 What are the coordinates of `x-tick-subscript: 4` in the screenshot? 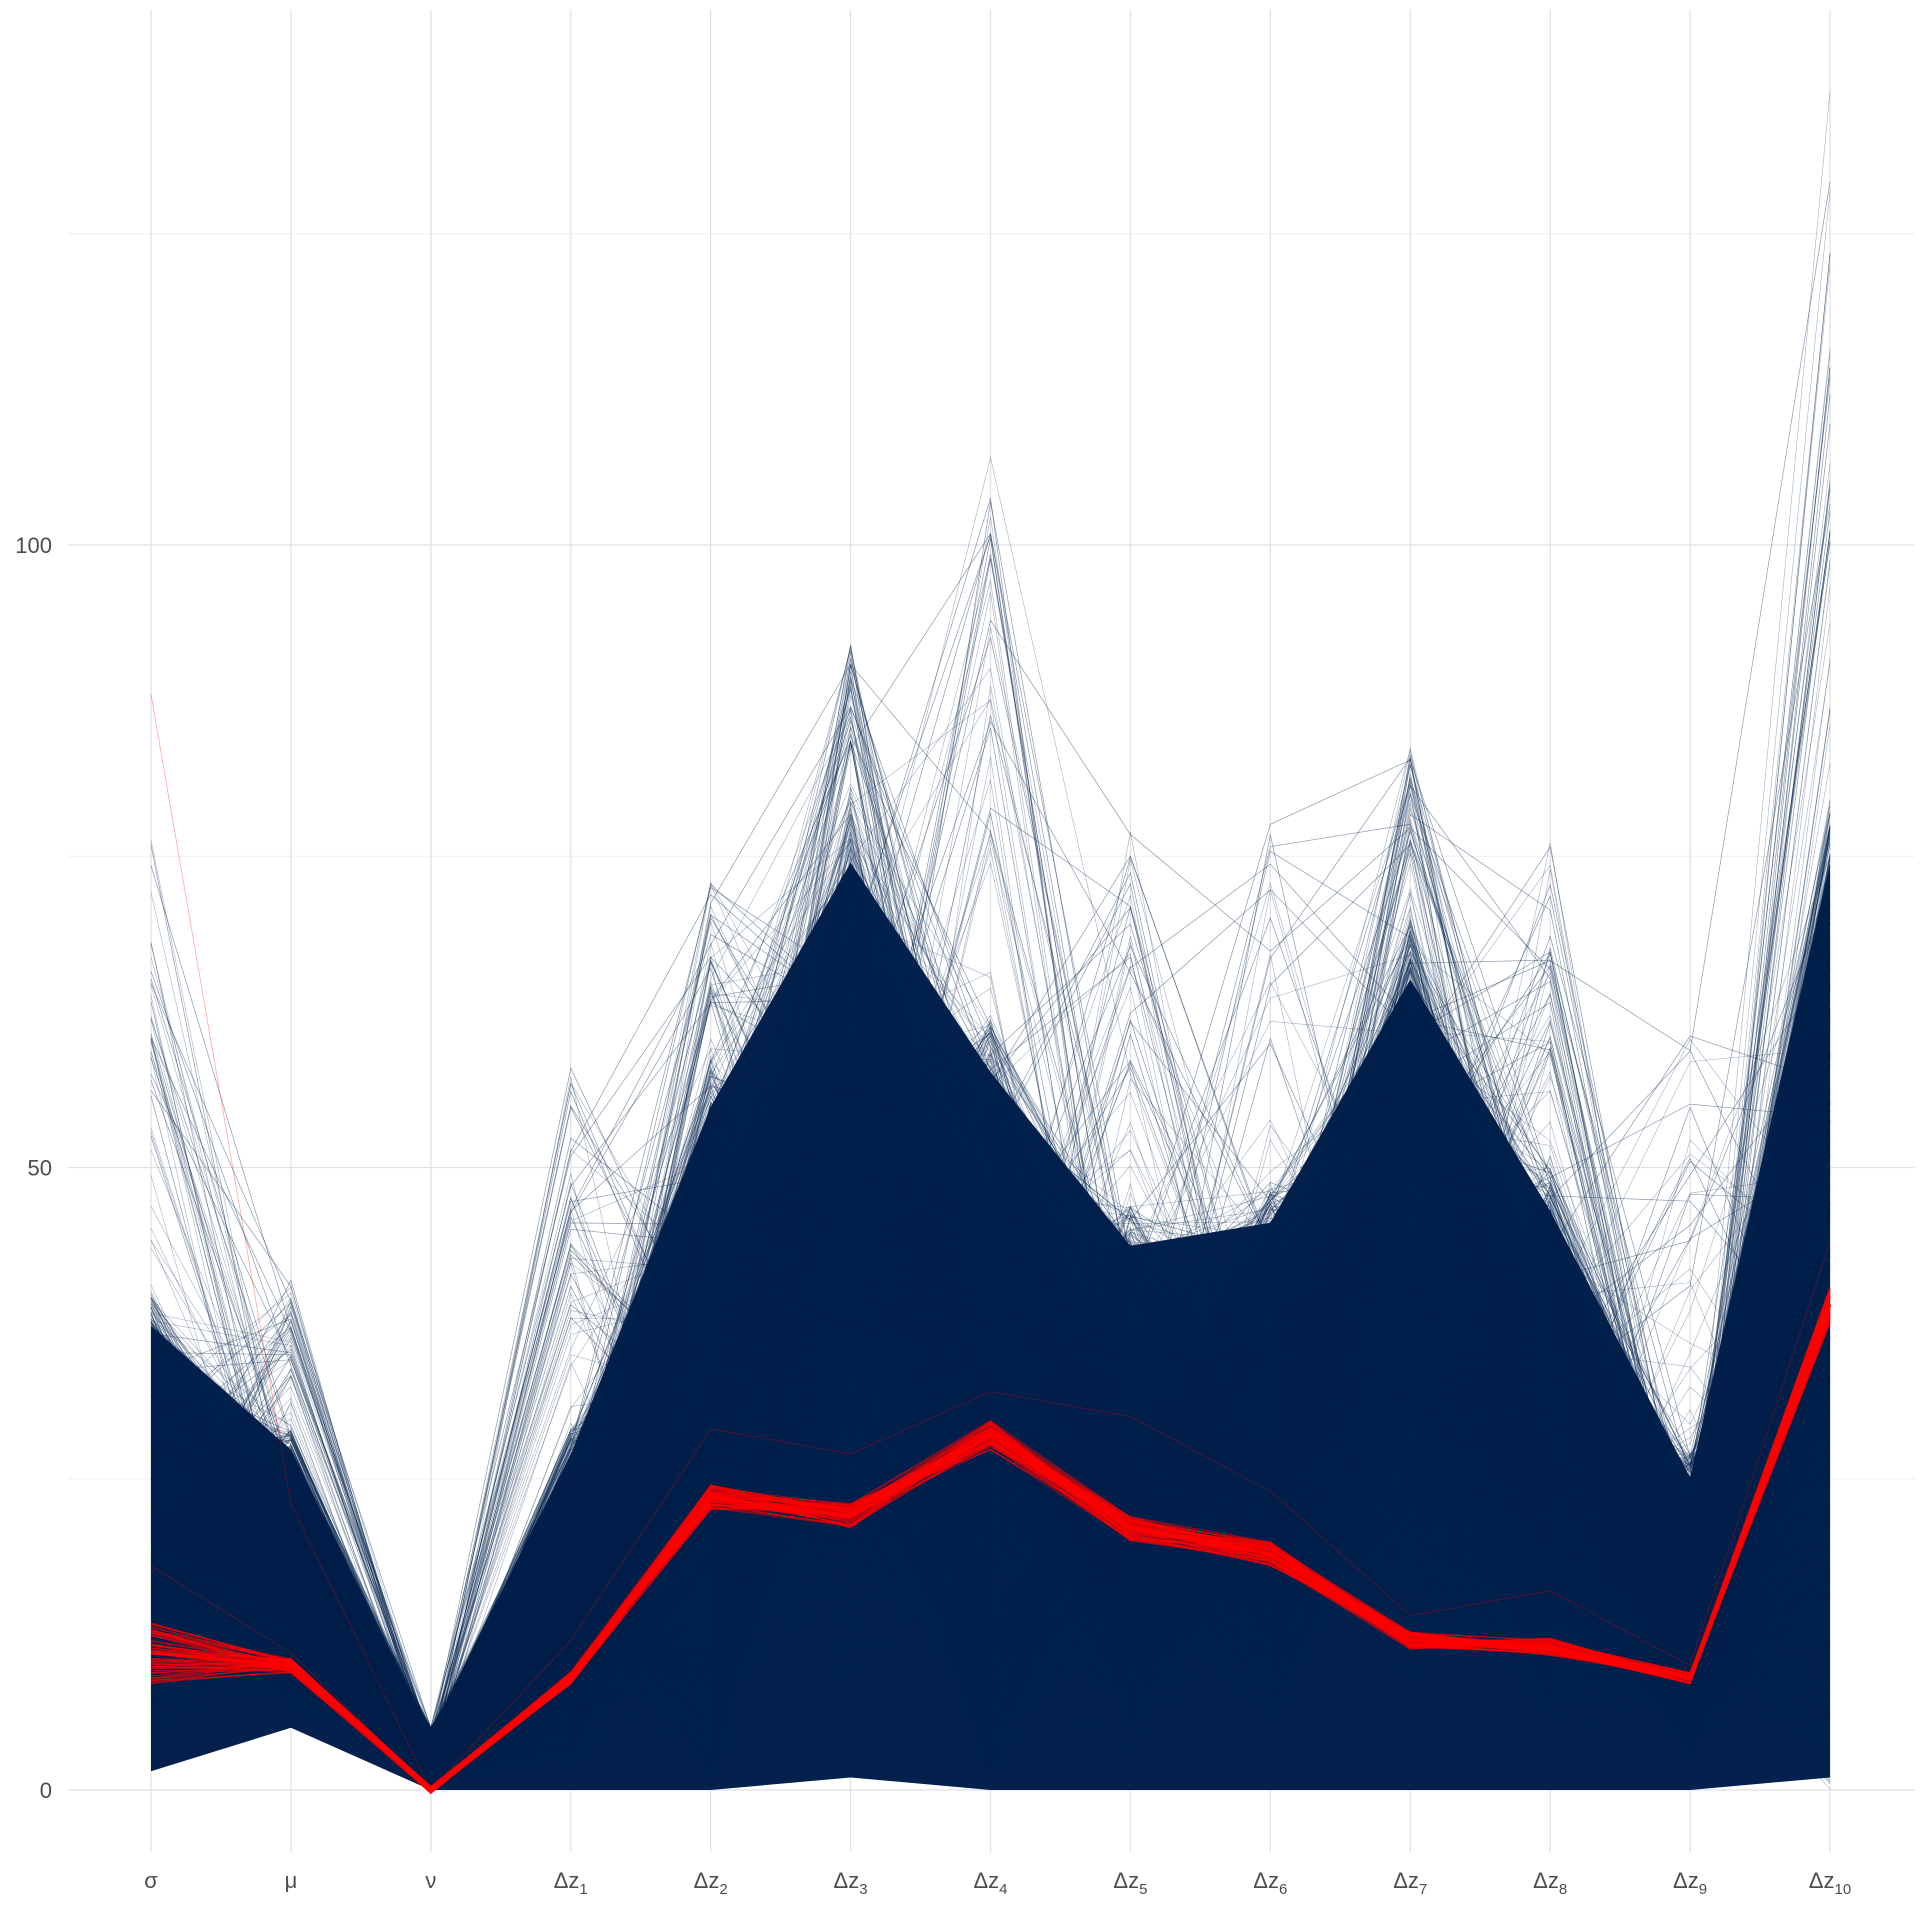 It's located at (1003, 1889).